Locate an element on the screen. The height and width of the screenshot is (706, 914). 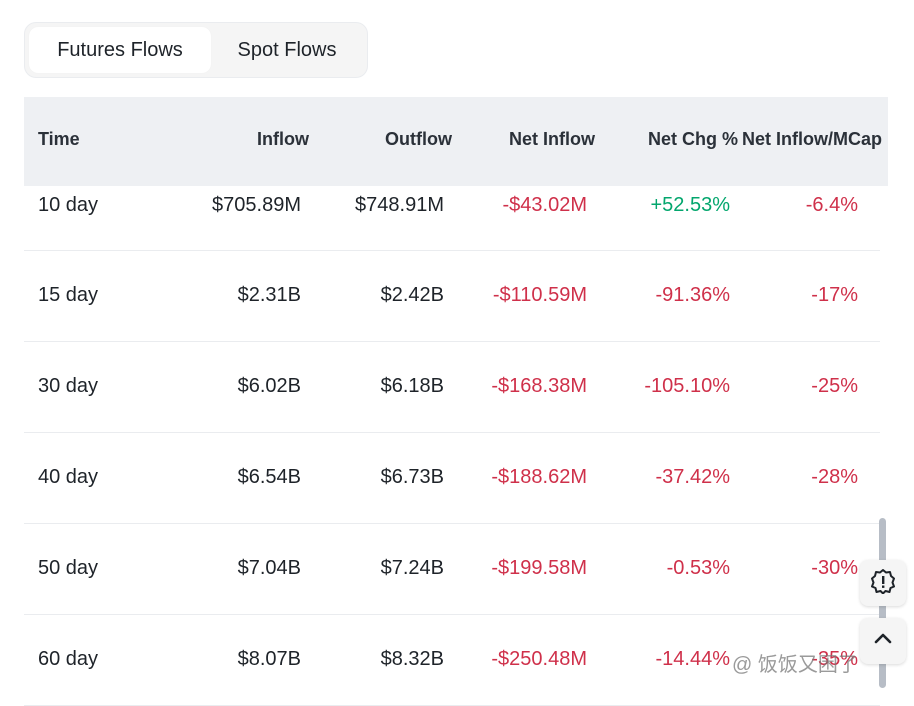
scroll-to-top-button is located at coordinates (883, 641).